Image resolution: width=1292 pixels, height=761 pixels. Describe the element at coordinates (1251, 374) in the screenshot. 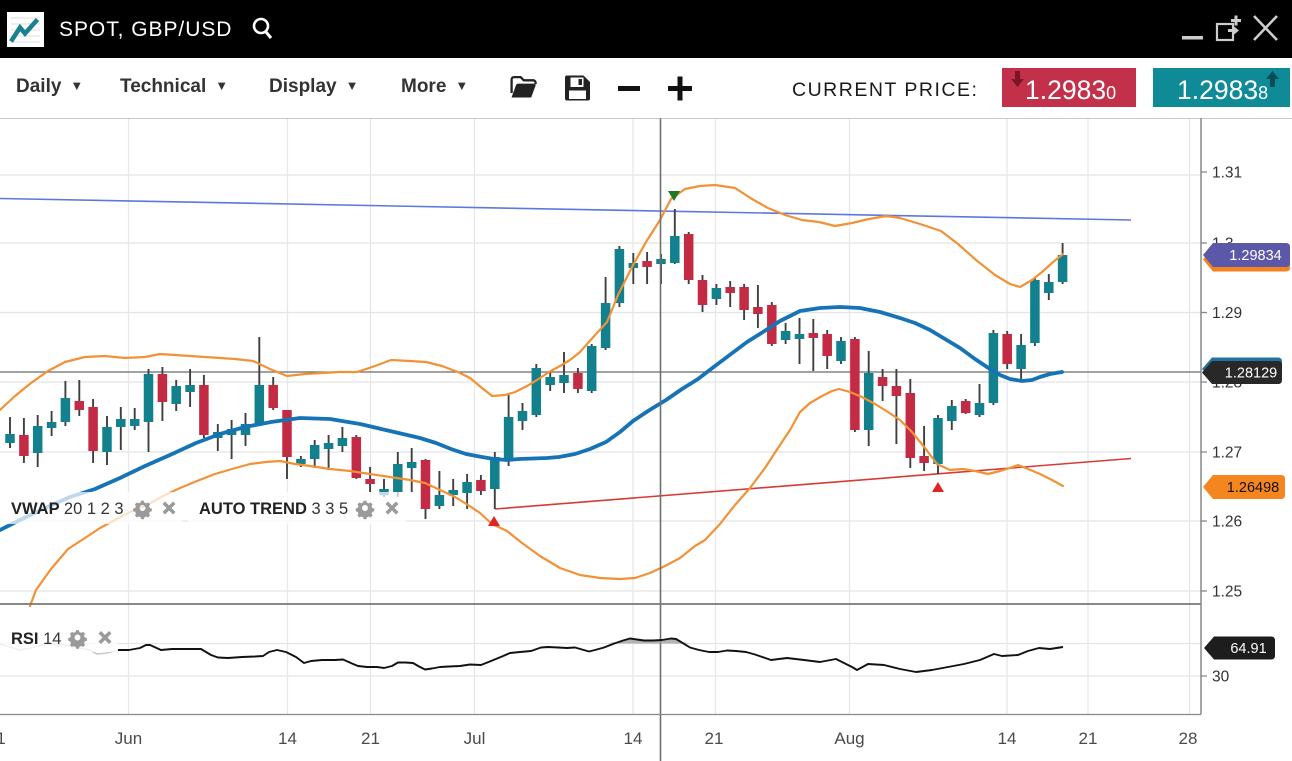

I see `svg-text: 1.28129` at that location.